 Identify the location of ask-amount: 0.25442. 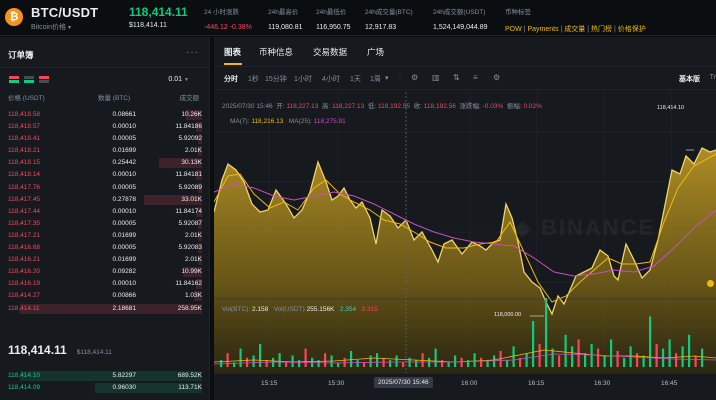
(124, 163).